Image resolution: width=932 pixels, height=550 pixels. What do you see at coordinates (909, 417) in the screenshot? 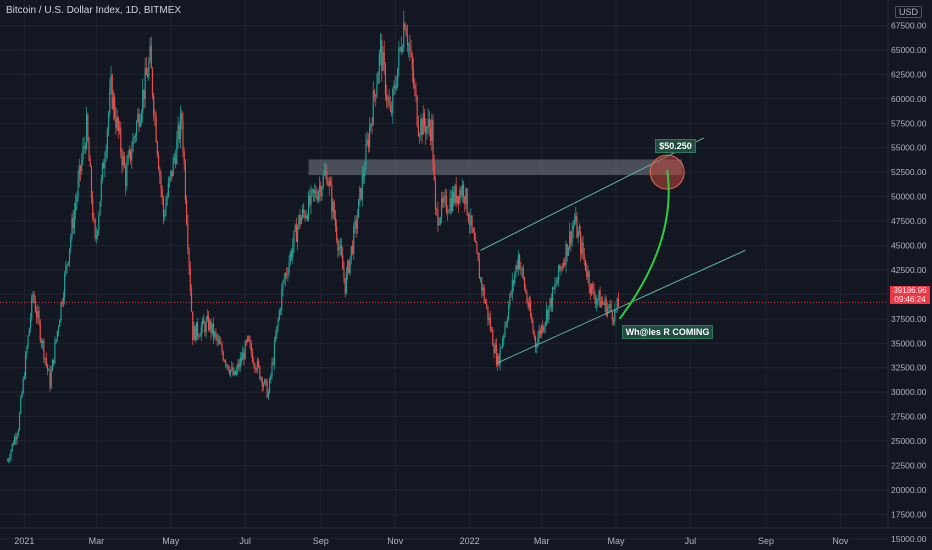
I see `y-tick-label: 27500.00` at bounding box center [909, 417].